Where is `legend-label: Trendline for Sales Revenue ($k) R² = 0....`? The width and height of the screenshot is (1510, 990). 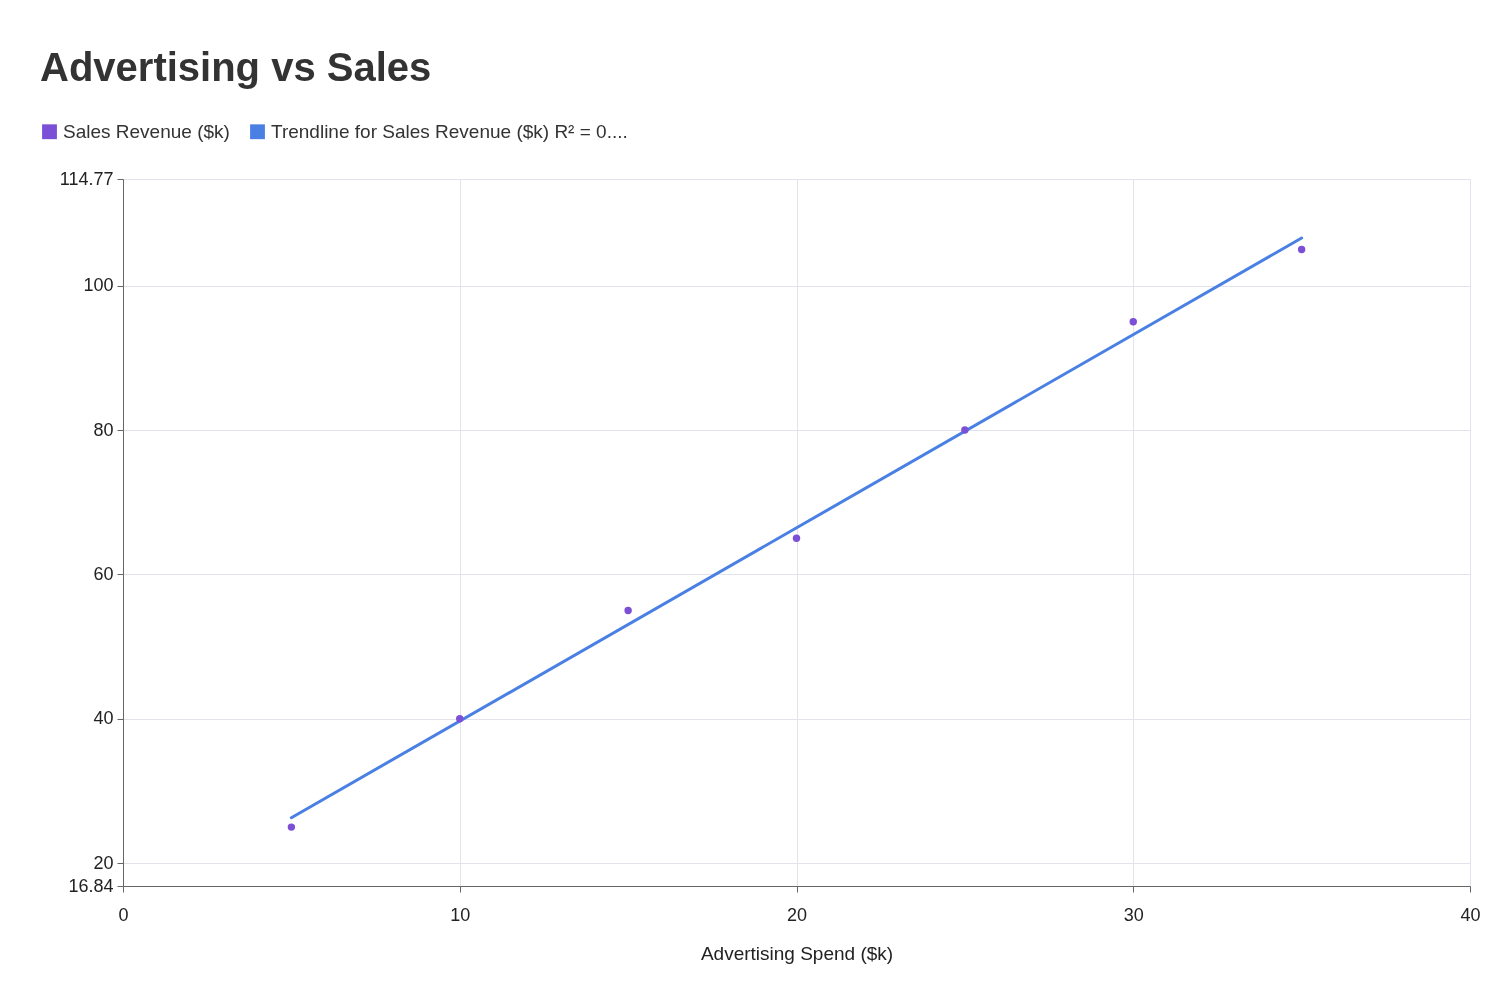 legend-label: Trendline for Sales Revenue ($k) R² = 0.... is located at coordinates (449, 131).